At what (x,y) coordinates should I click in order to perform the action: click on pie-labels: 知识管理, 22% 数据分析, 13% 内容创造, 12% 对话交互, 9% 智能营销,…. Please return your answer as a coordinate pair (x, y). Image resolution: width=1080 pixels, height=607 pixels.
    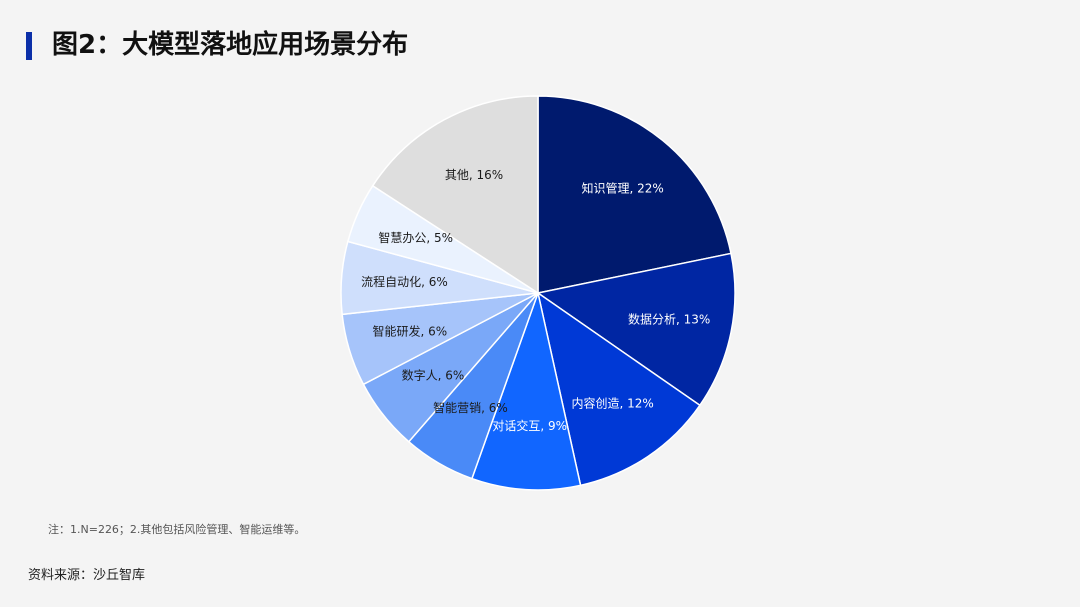
    Looking at the image, I should click on (535, 300).